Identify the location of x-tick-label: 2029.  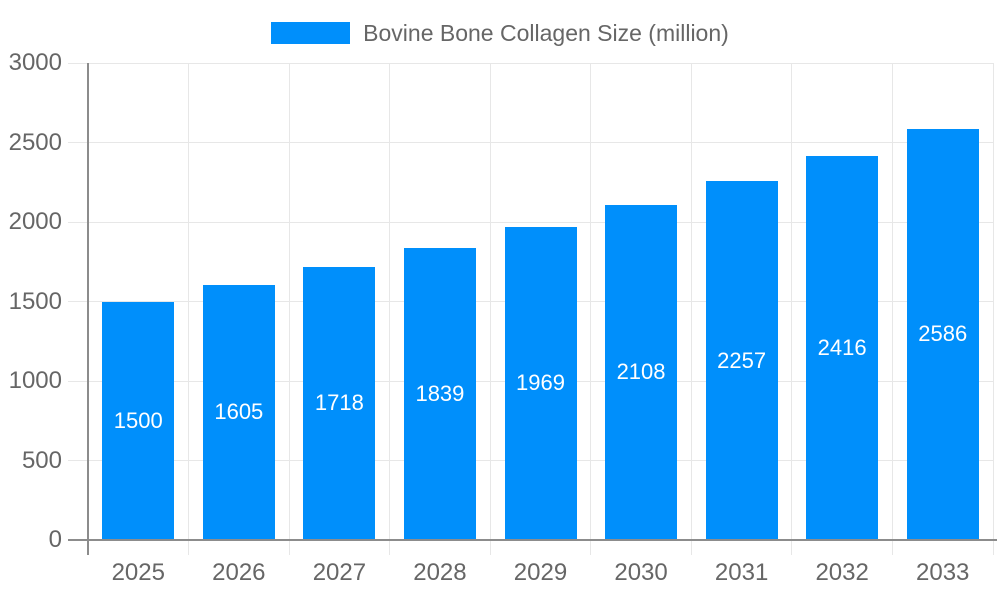
(540, 572).